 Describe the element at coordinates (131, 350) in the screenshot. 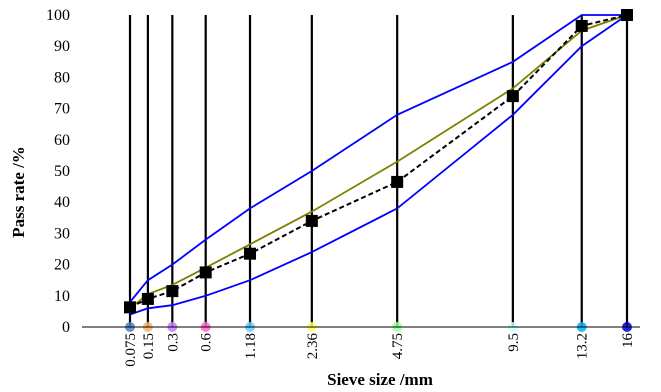

I see `x-tick-label: 0.075` at that location.